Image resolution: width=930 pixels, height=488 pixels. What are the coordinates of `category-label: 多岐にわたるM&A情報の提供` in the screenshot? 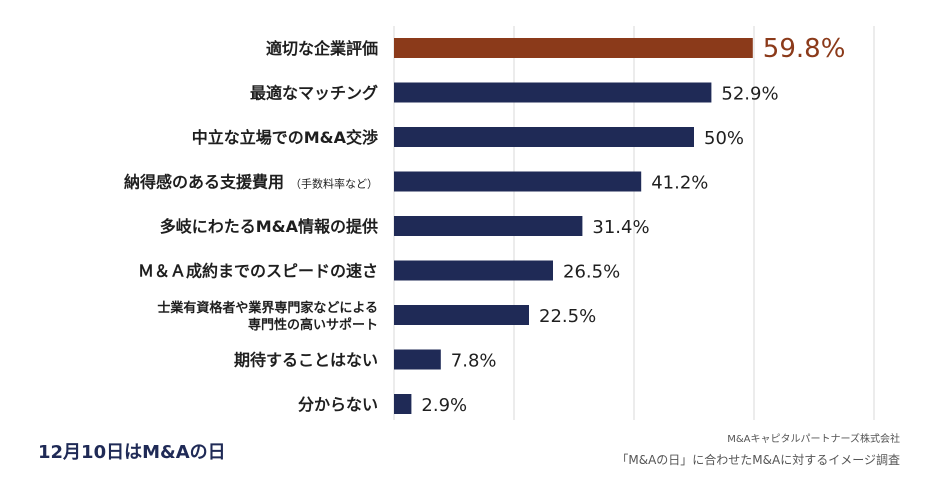 It's located at (269, 226).